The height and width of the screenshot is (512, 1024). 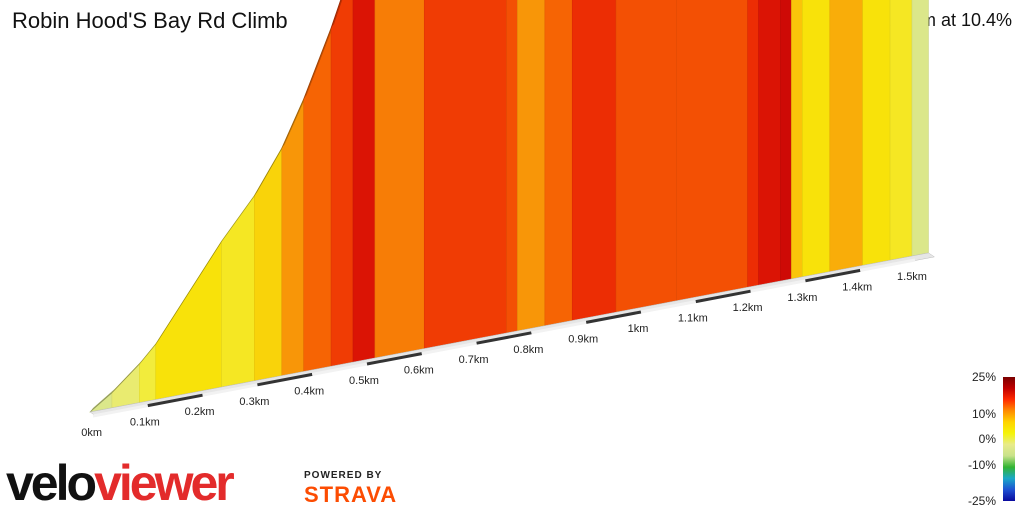 What do you see at coordinates (164, 481) in the screenshot?
I see `logo-viewer: viewer` at bounding box center [164, 481].